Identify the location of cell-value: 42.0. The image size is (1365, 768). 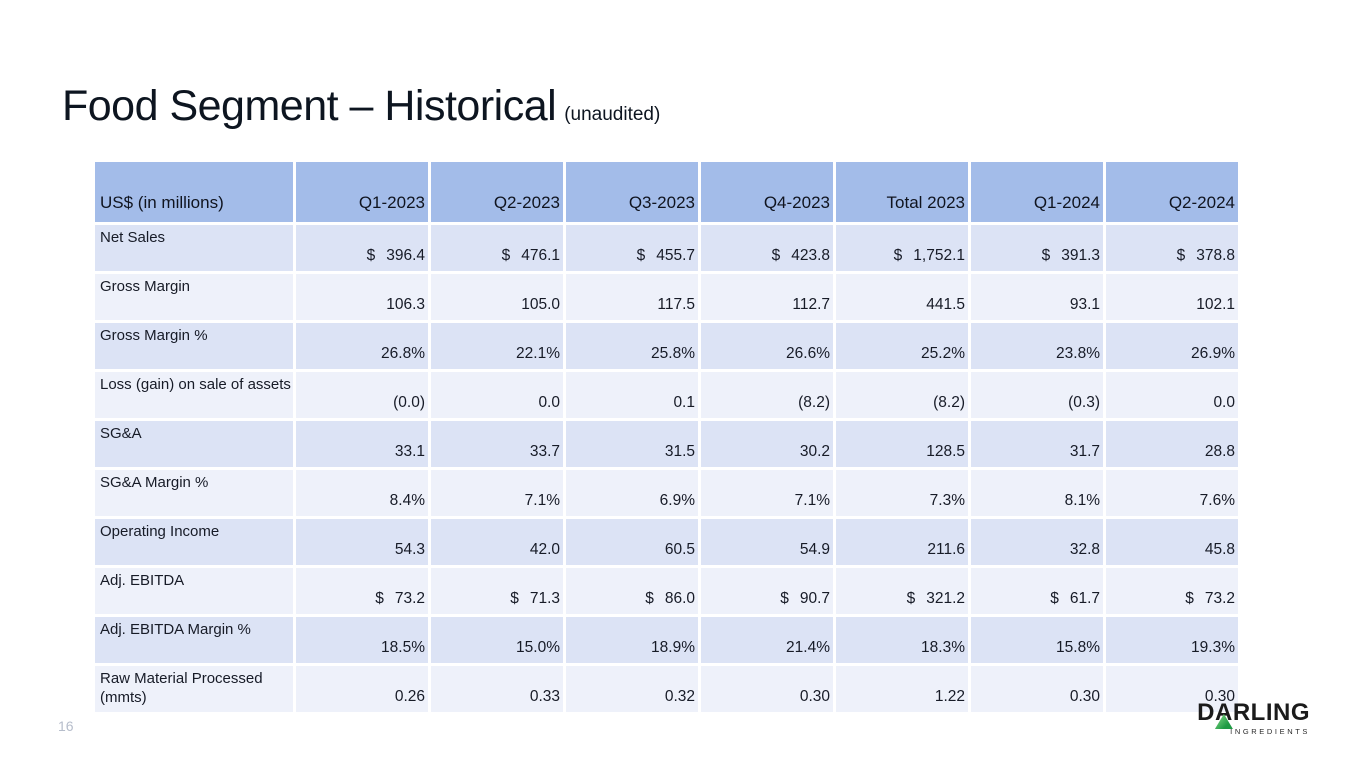
(497, 542).